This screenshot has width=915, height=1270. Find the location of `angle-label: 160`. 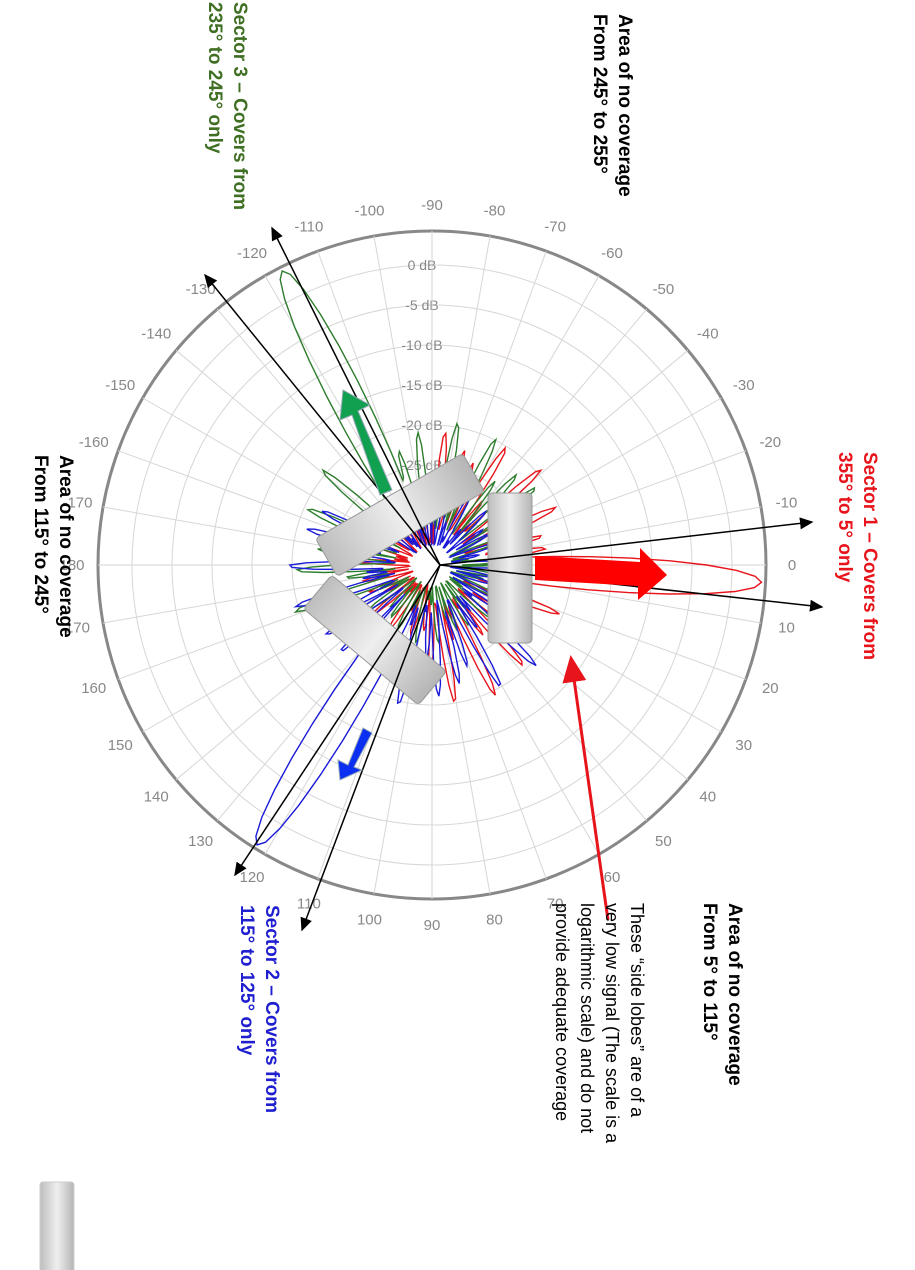

angle-label: 160 is located at coordinates (93, 688).